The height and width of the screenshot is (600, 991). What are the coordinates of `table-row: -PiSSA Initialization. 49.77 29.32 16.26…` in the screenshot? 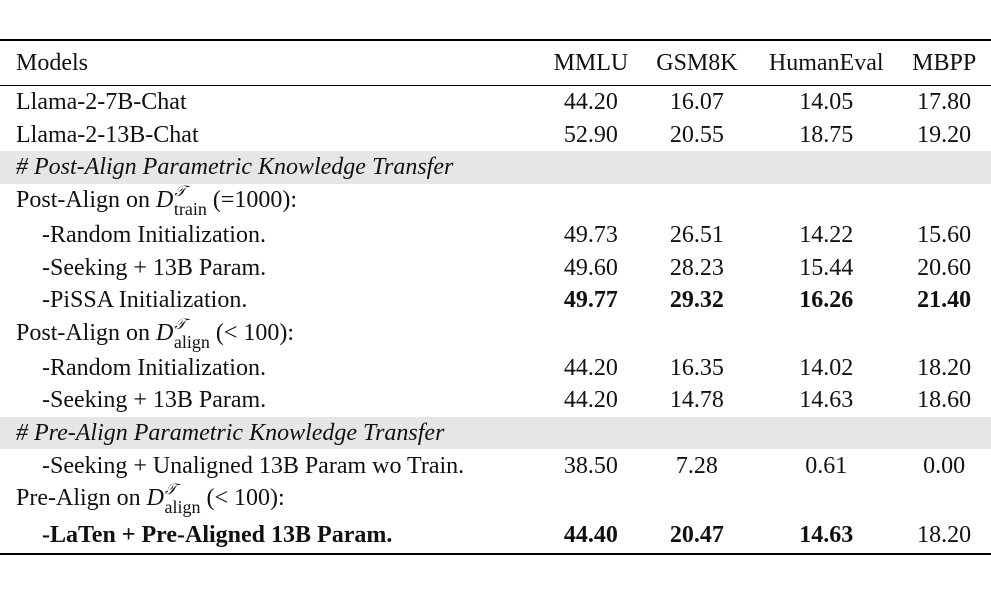 It's located at (495, 300).